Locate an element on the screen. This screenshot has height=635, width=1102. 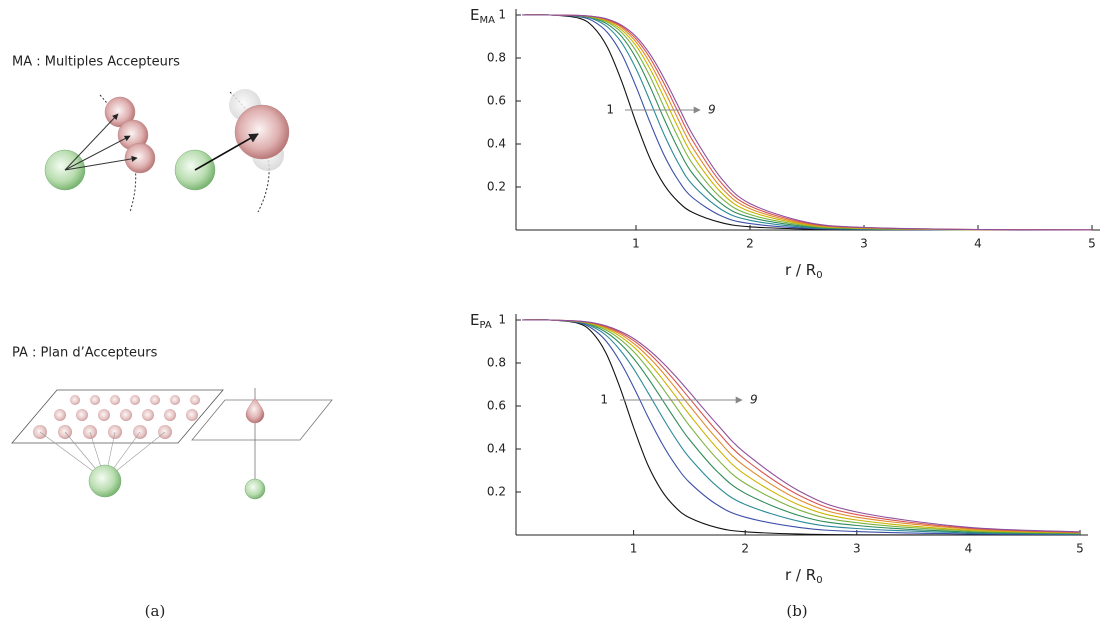
pa-diagram is located at coordinates (172, 444).